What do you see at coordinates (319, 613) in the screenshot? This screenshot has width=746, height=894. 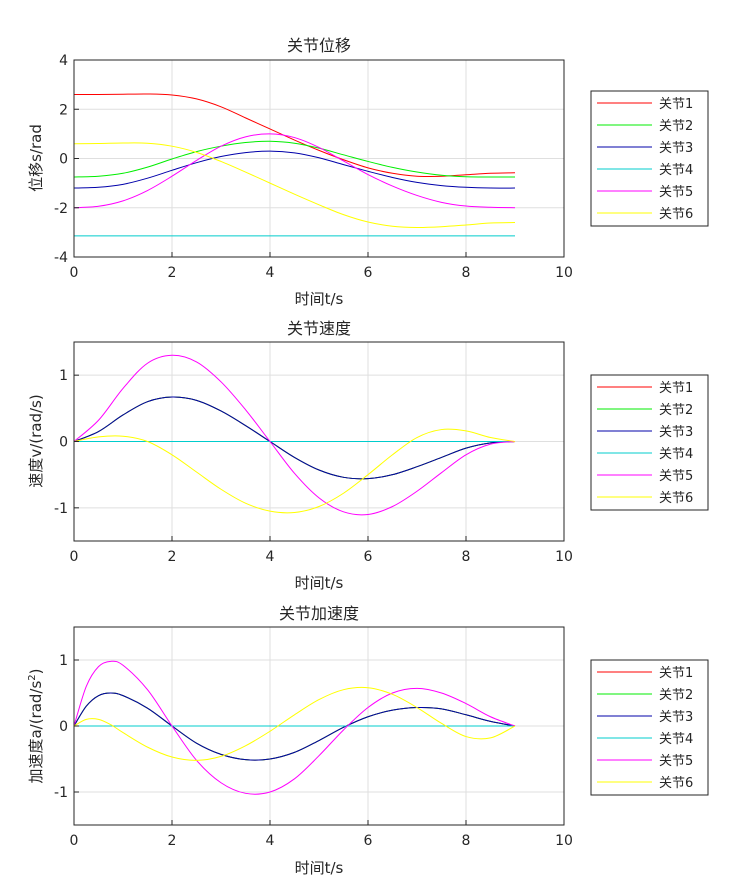 I see `chart-title: 关节加速度` at bounding box center [319, 613].